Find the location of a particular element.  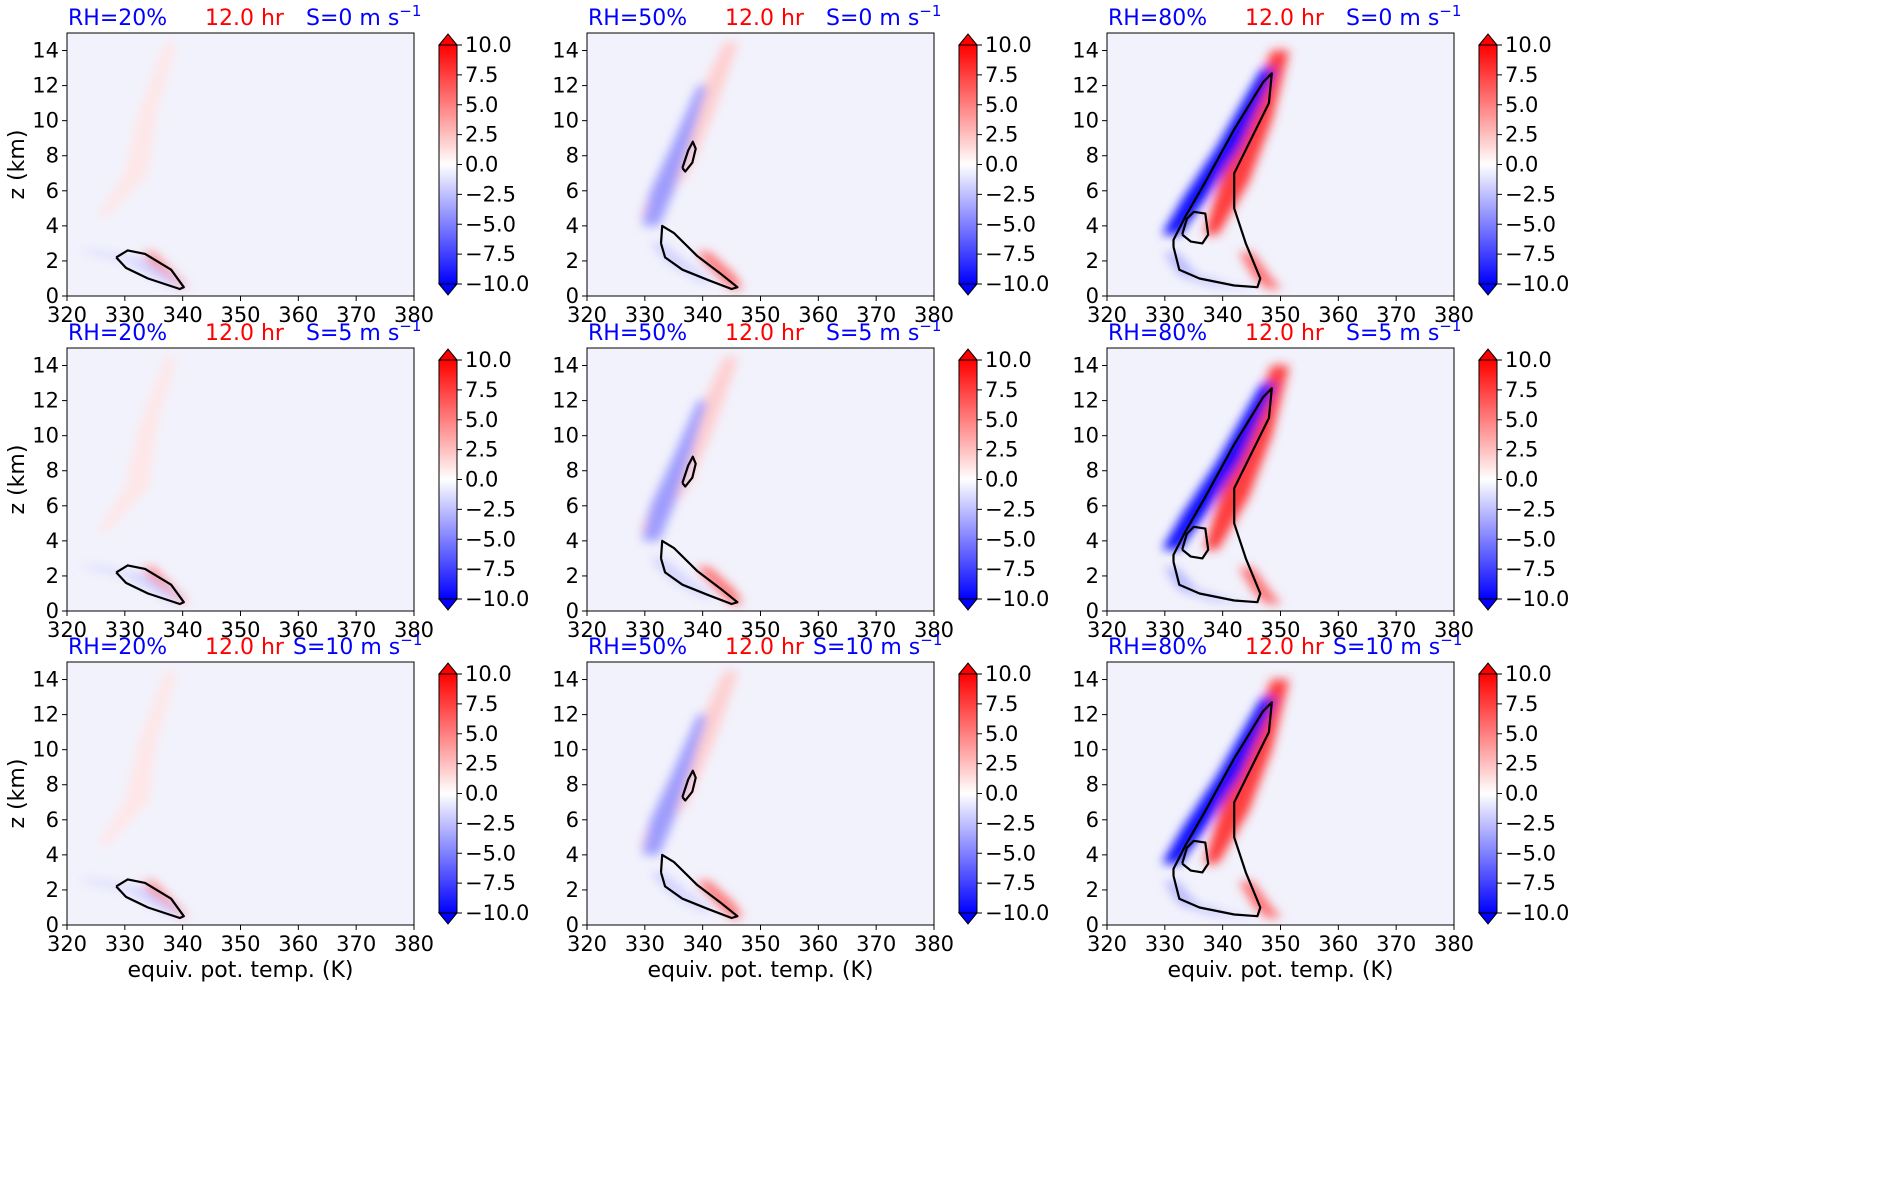

x-tick-label: 360 is located at coordinates (818, 630).